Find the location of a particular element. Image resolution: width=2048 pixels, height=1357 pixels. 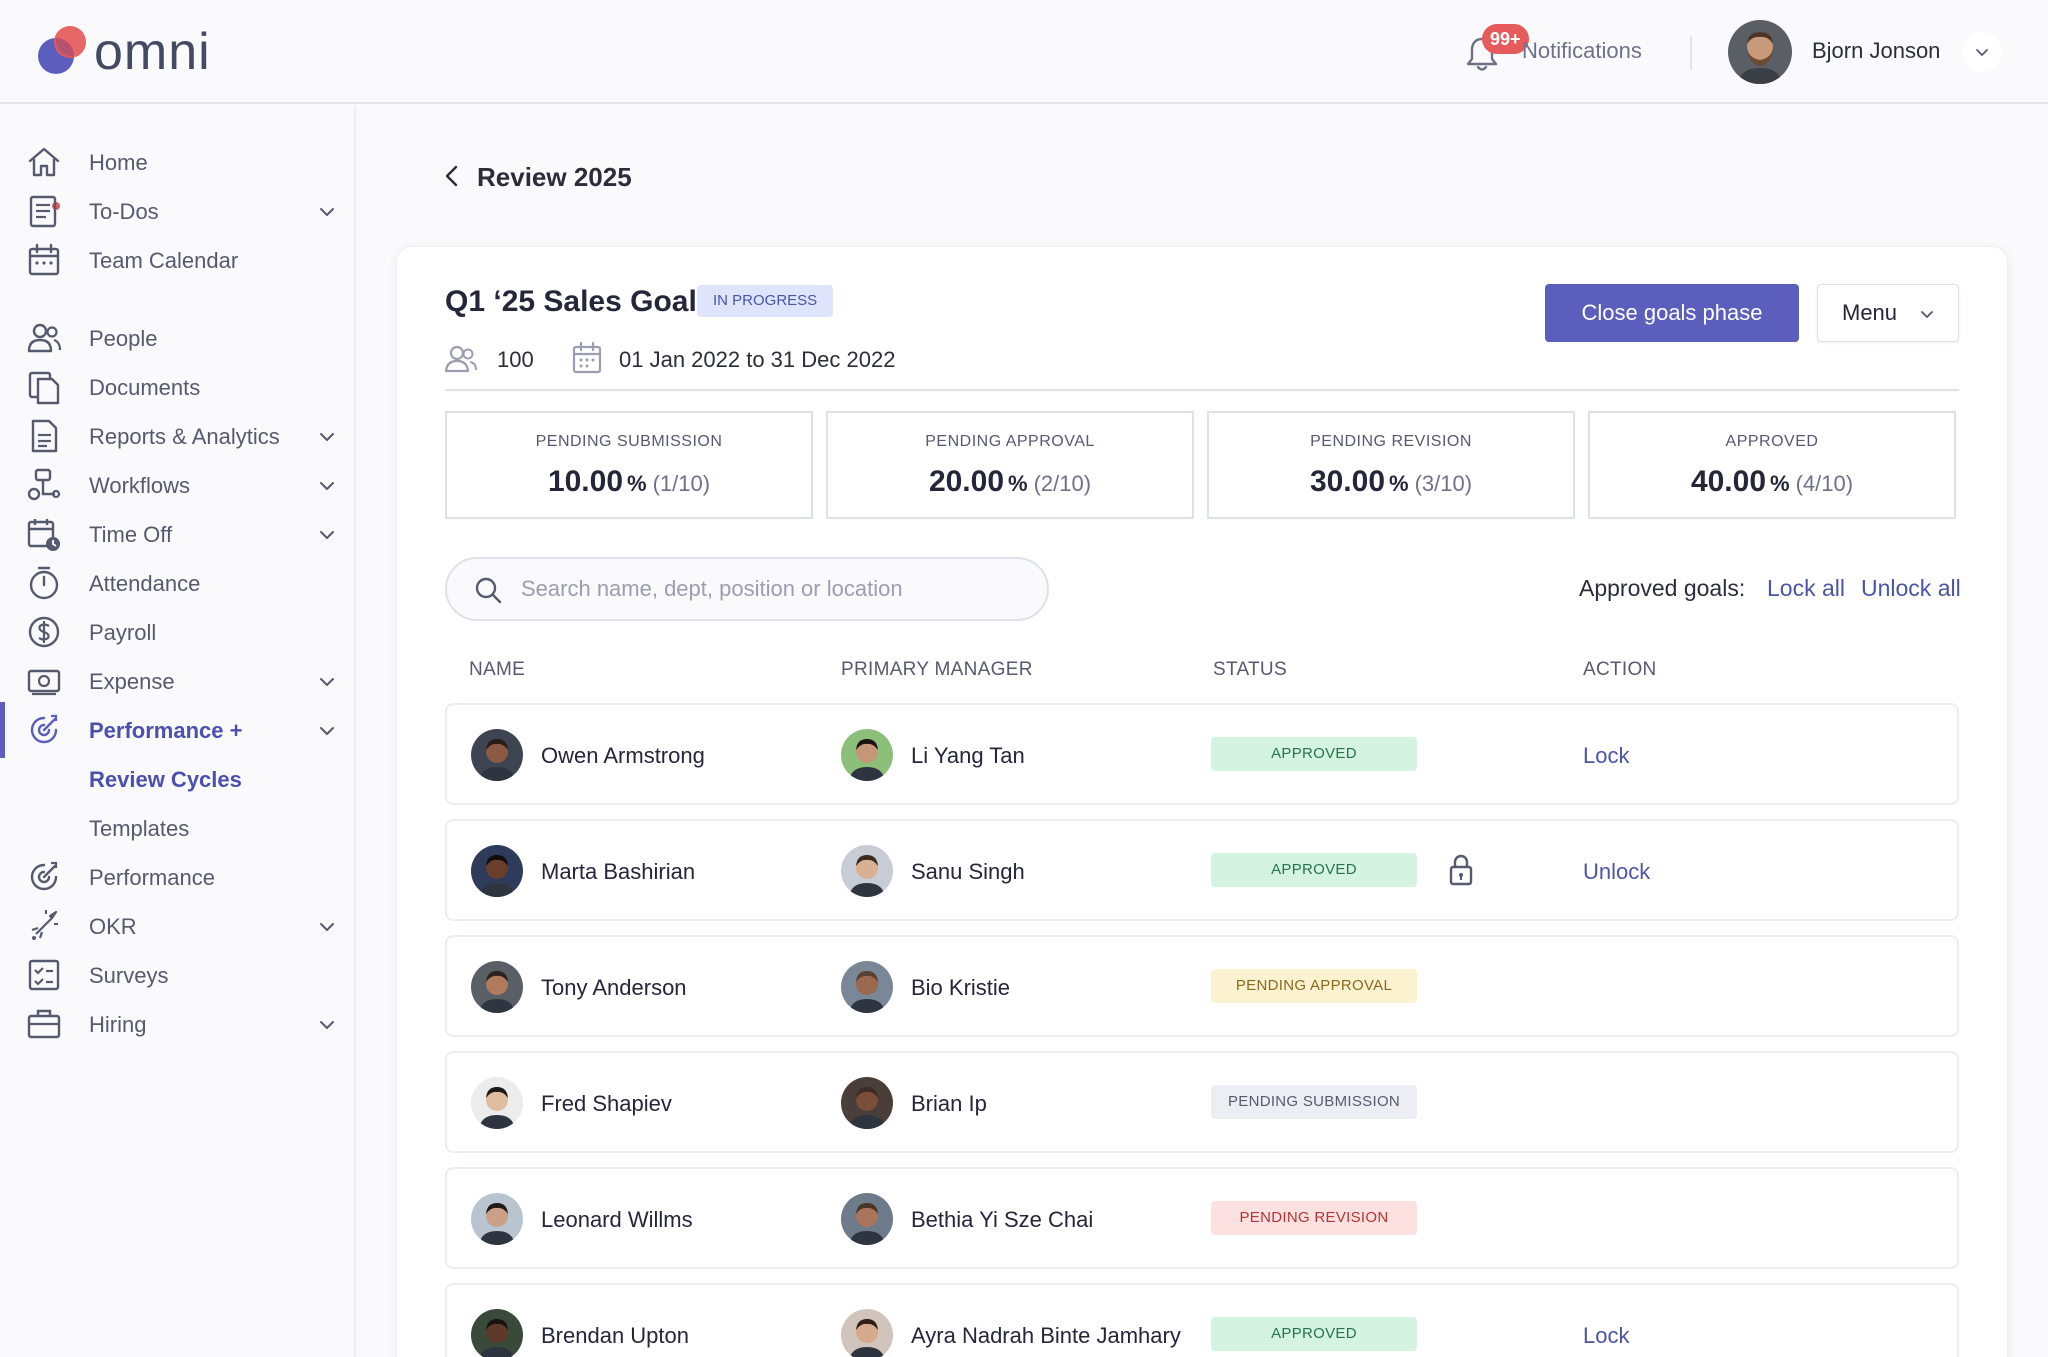

search-input is located at coordinates (771, 589).